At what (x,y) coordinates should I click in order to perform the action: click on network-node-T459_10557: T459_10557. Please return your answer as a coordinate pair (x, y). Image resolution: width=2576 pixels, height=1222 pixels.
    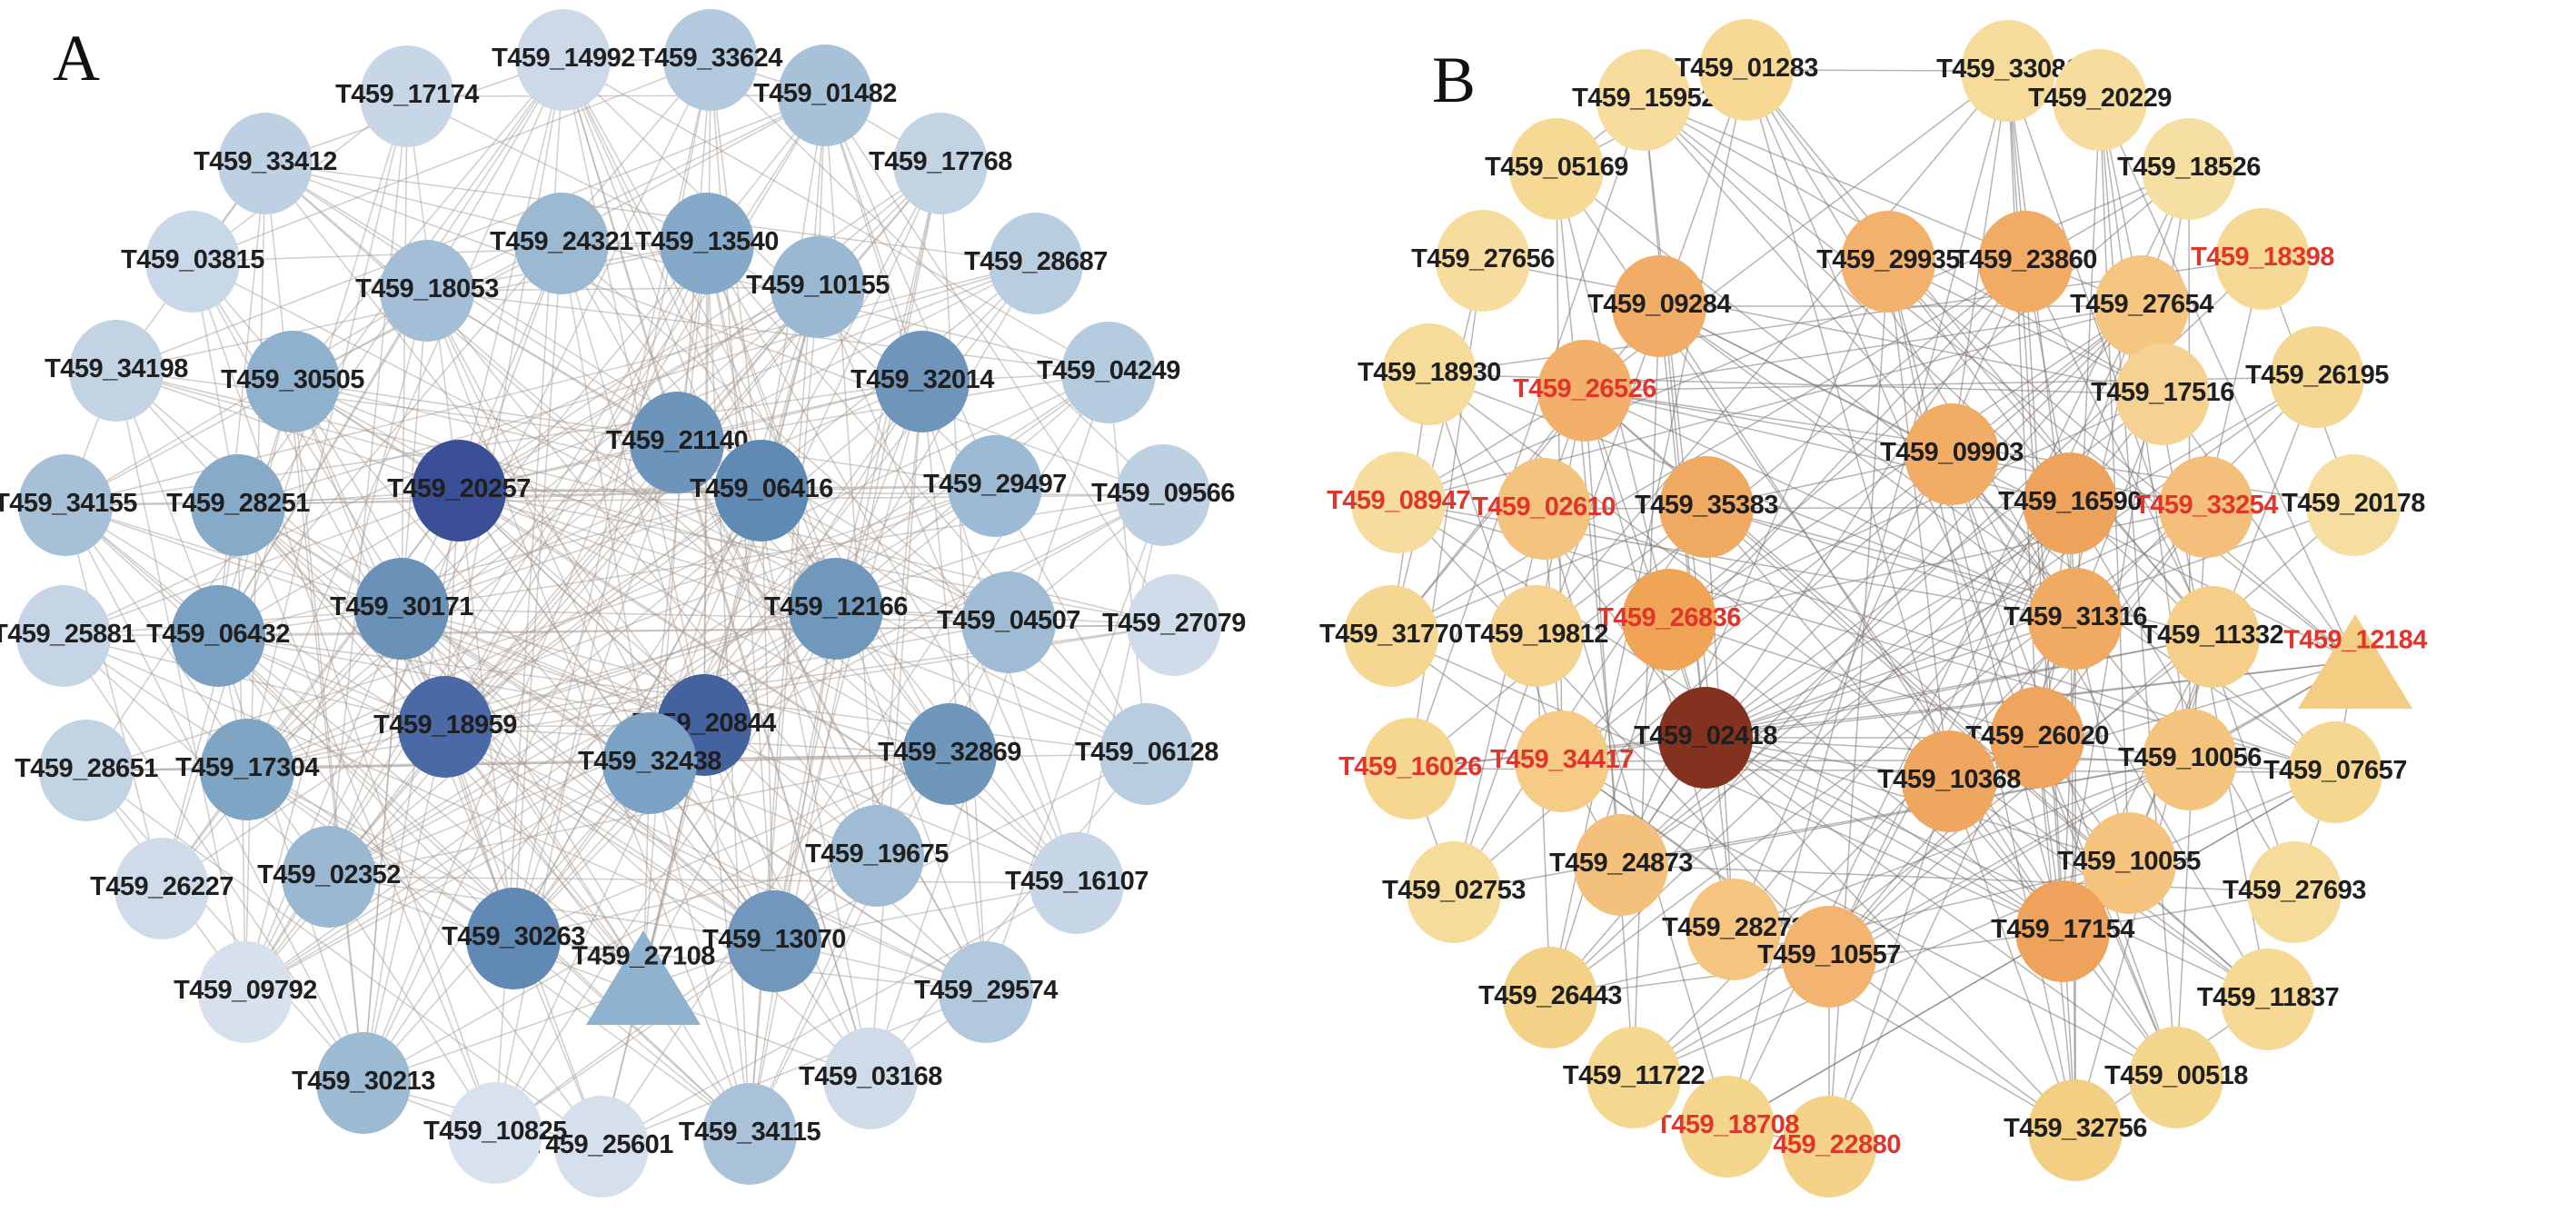
    Looking at the image, I should click on (1829, 957).